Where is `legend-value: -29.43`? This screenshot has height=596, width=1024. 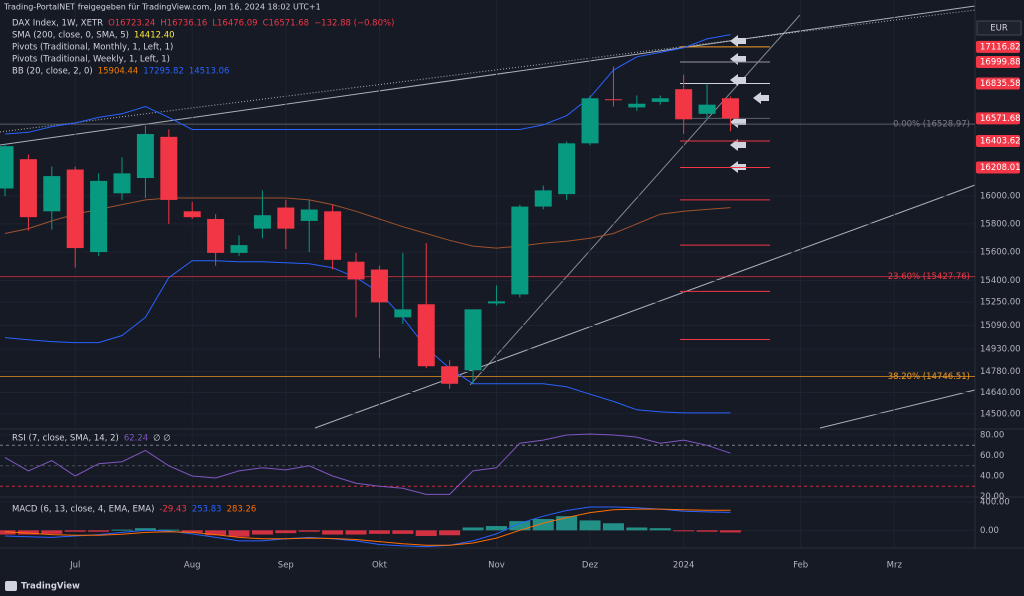 legend-value: -29.43 is located at coordinates (172, 510).